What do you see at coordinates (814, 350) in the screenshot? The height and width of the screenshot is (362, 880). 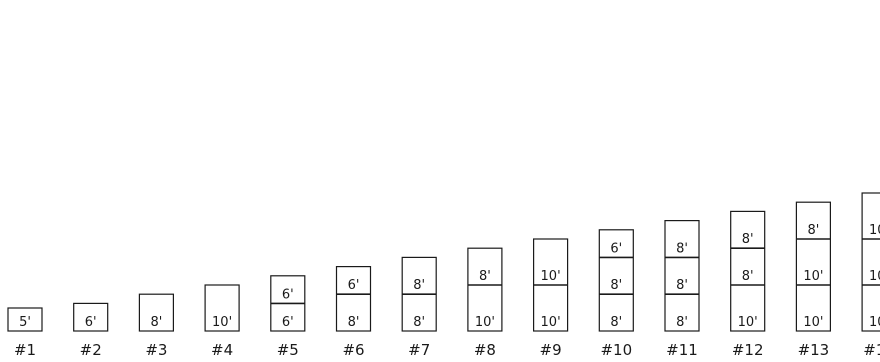 I see `column-label: #13` at bounding box center [814, 350].